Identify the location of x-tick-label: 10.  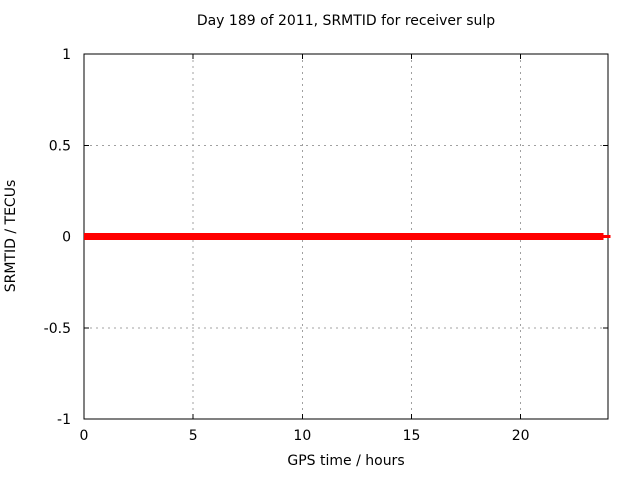
(302, 436).